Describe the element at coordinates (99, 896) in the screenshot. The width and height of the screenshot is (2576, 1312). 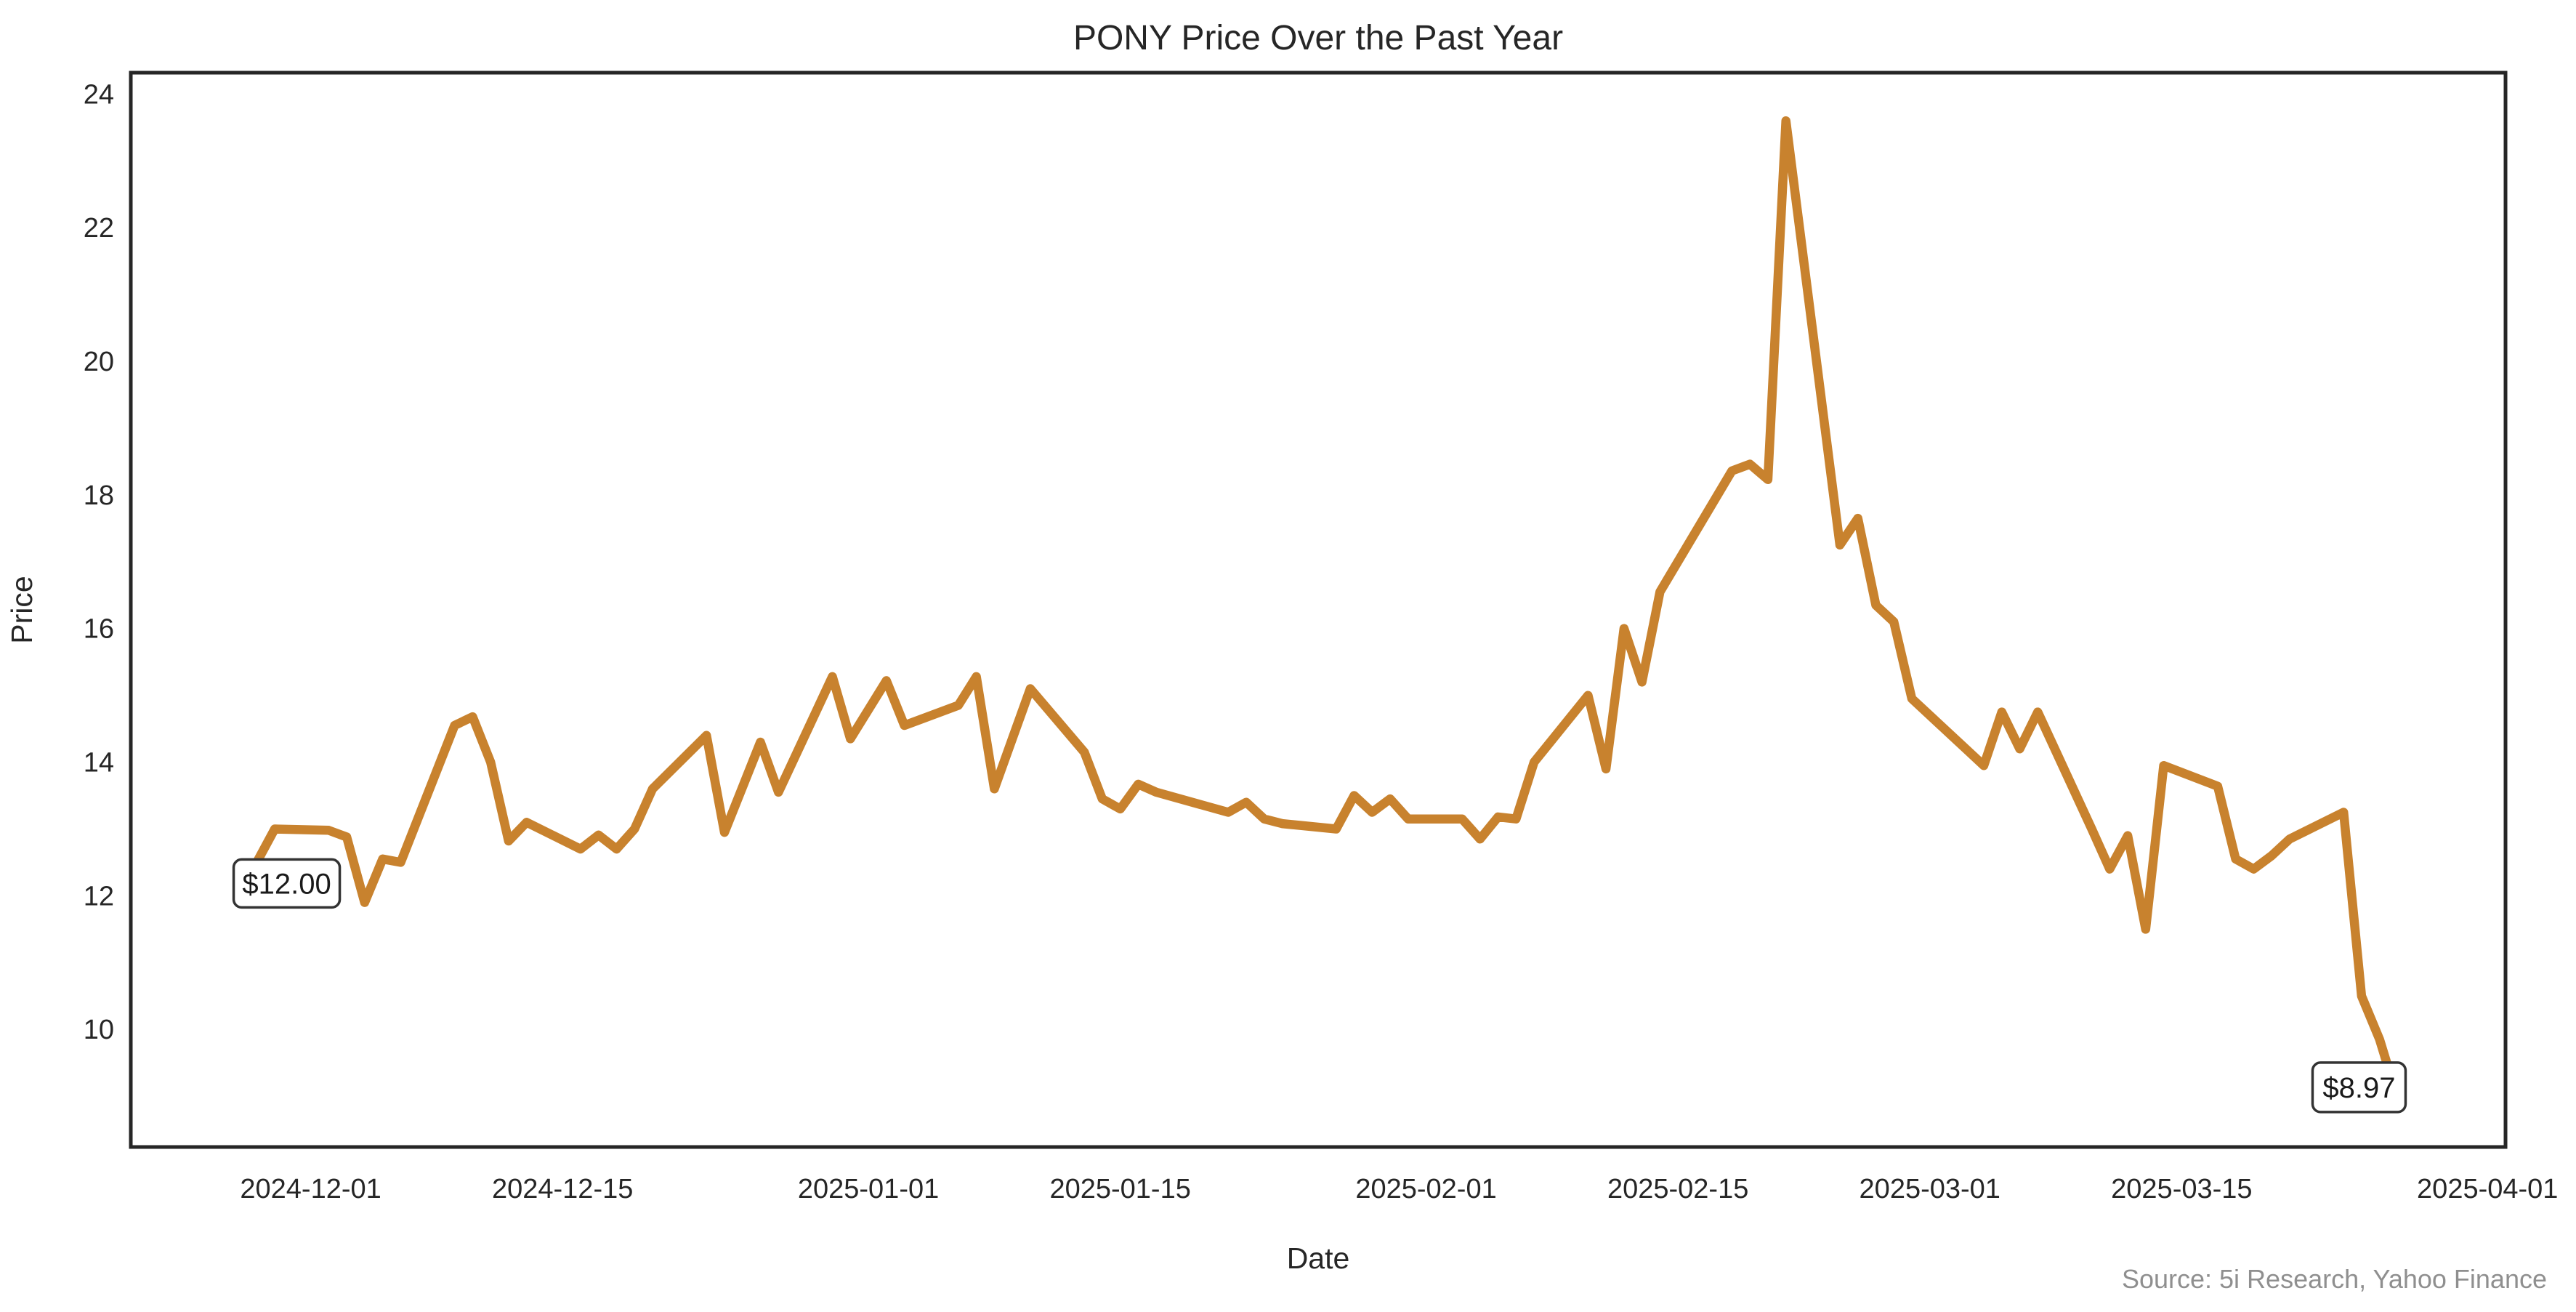
I see `y-tick-label-12: 12` at that location.